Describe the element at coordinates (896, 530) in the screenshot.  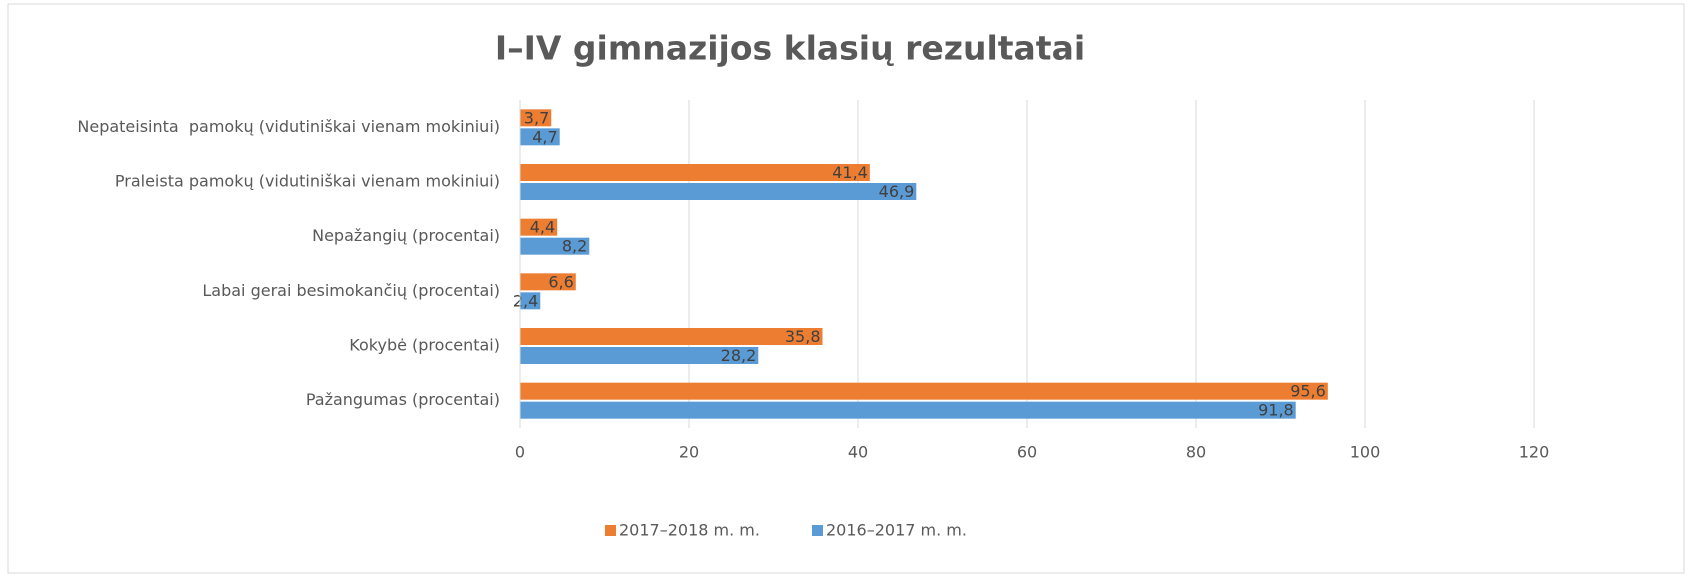
I see `legend-label: 2016–2017 m. m.` at that location.